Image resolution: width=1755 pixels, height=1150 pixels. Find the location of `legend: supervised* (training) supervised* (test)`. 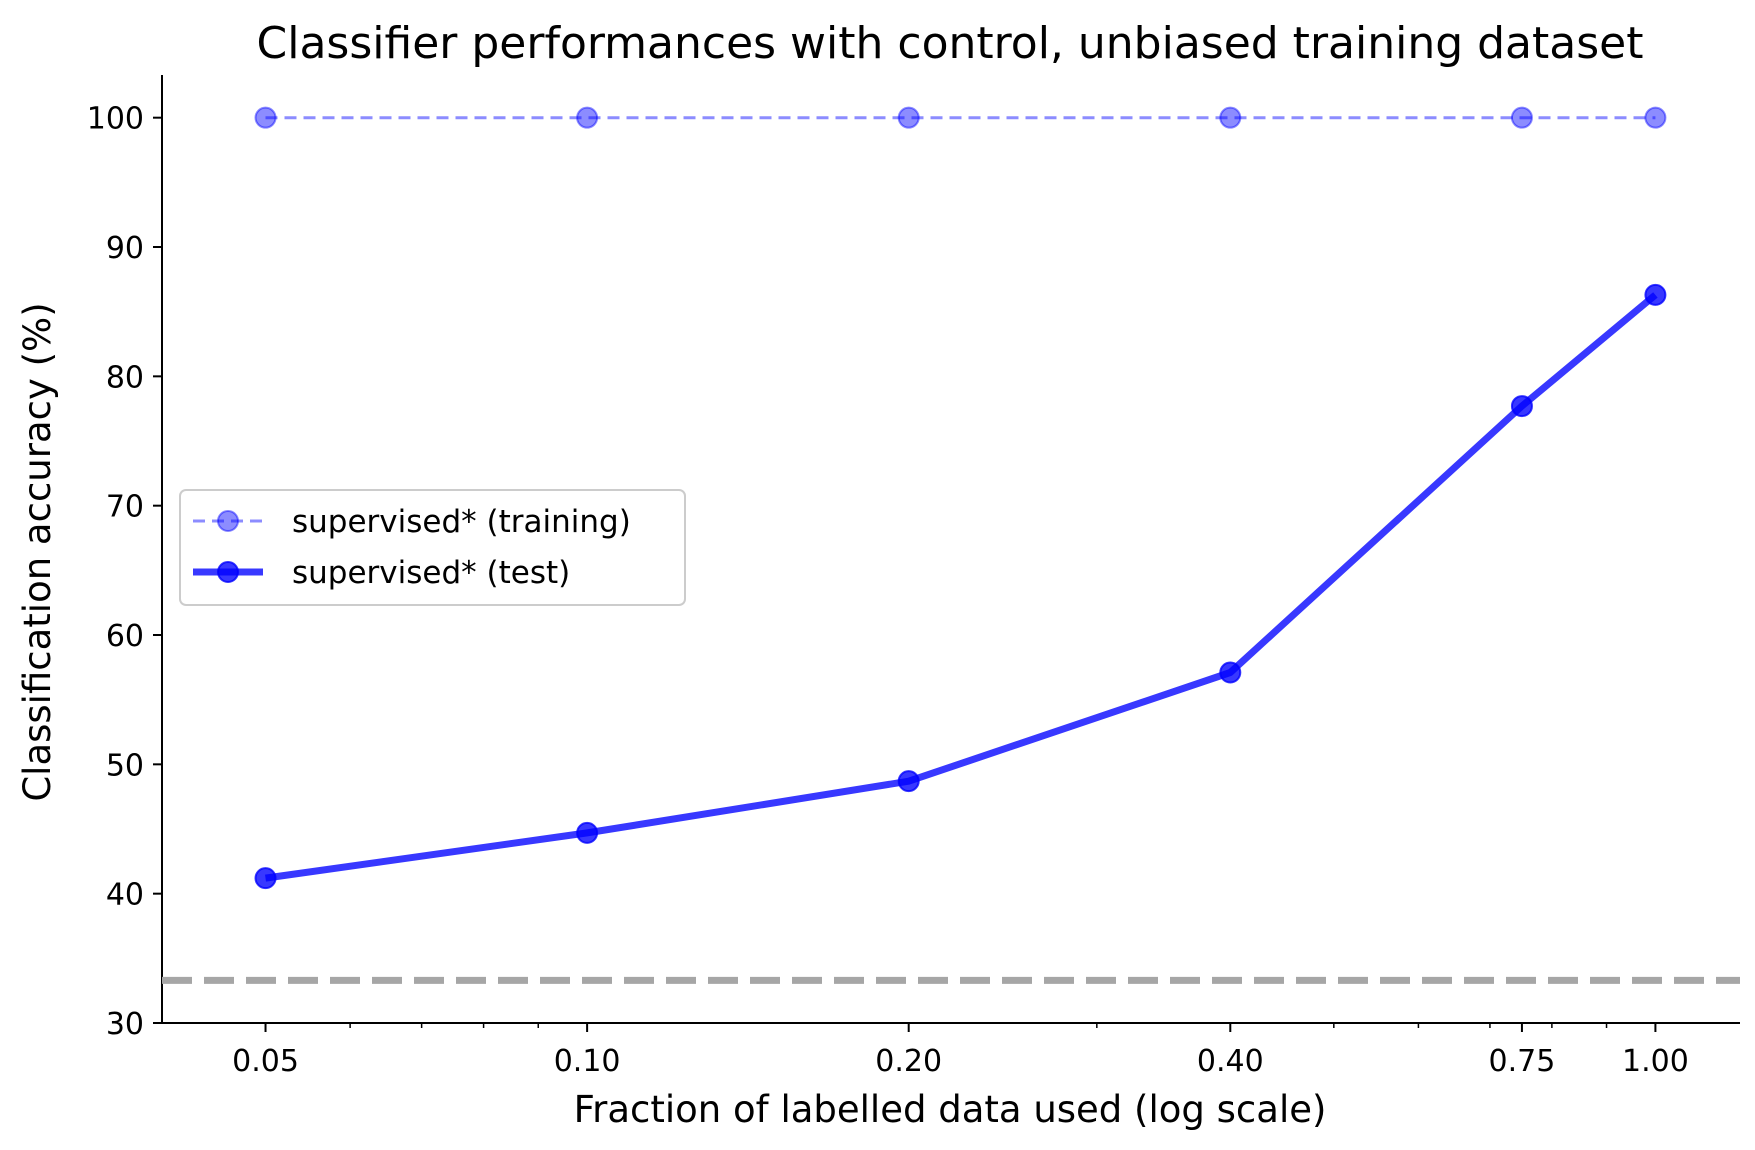

legend: supervised* (training) supervised* (test) is located at coordinates (432, 547).